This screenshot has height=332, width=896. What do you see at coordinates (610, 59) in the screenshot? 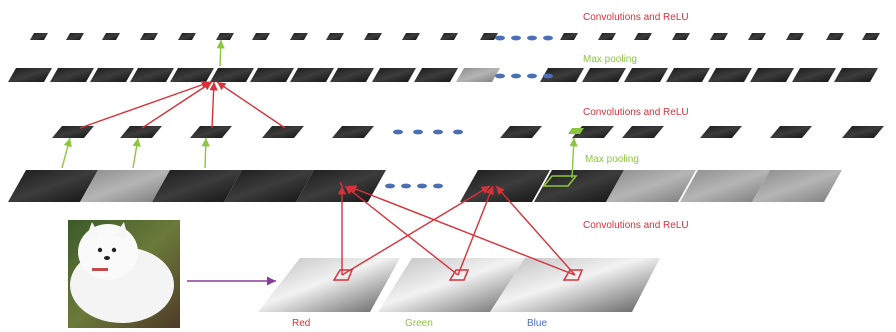
I see `label-pool-top: Max pooling` at bounding box center [610, 59].